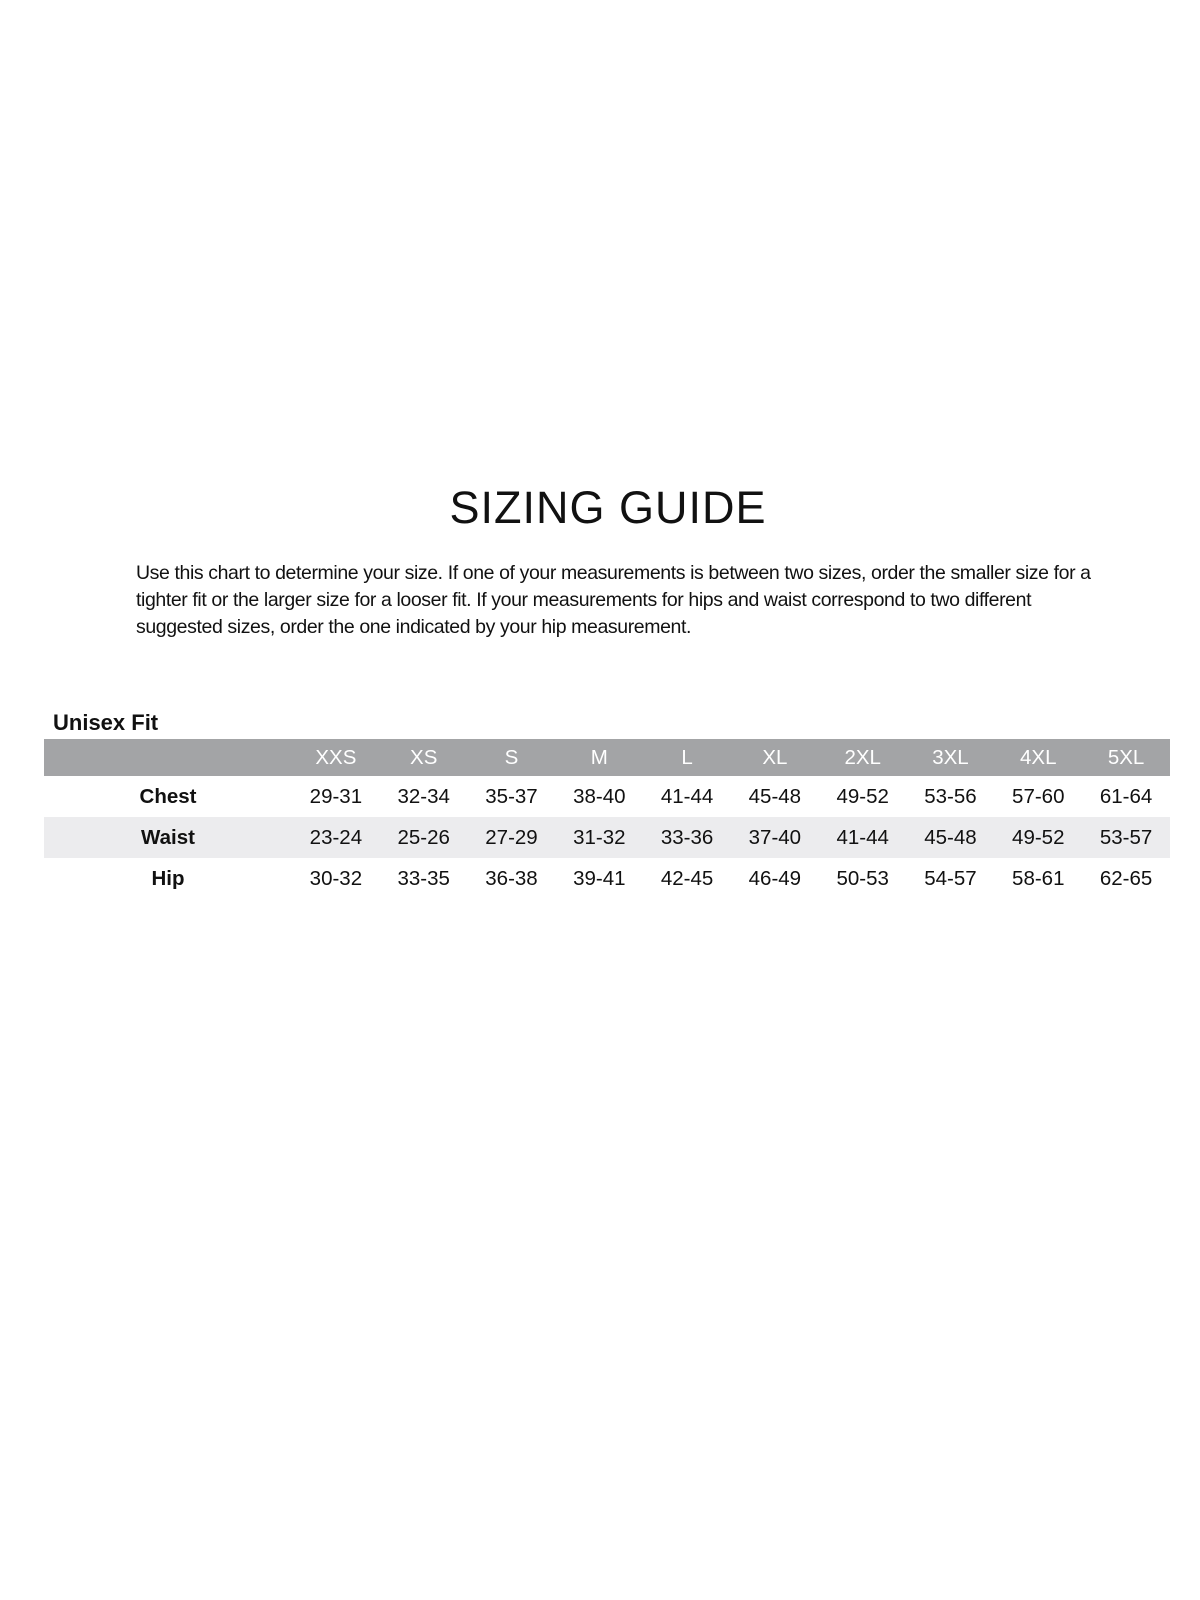 The height and width of the screenshot is (1600, 1200). I want to click on fit-label: Unisex Fit, so click(106, 722).